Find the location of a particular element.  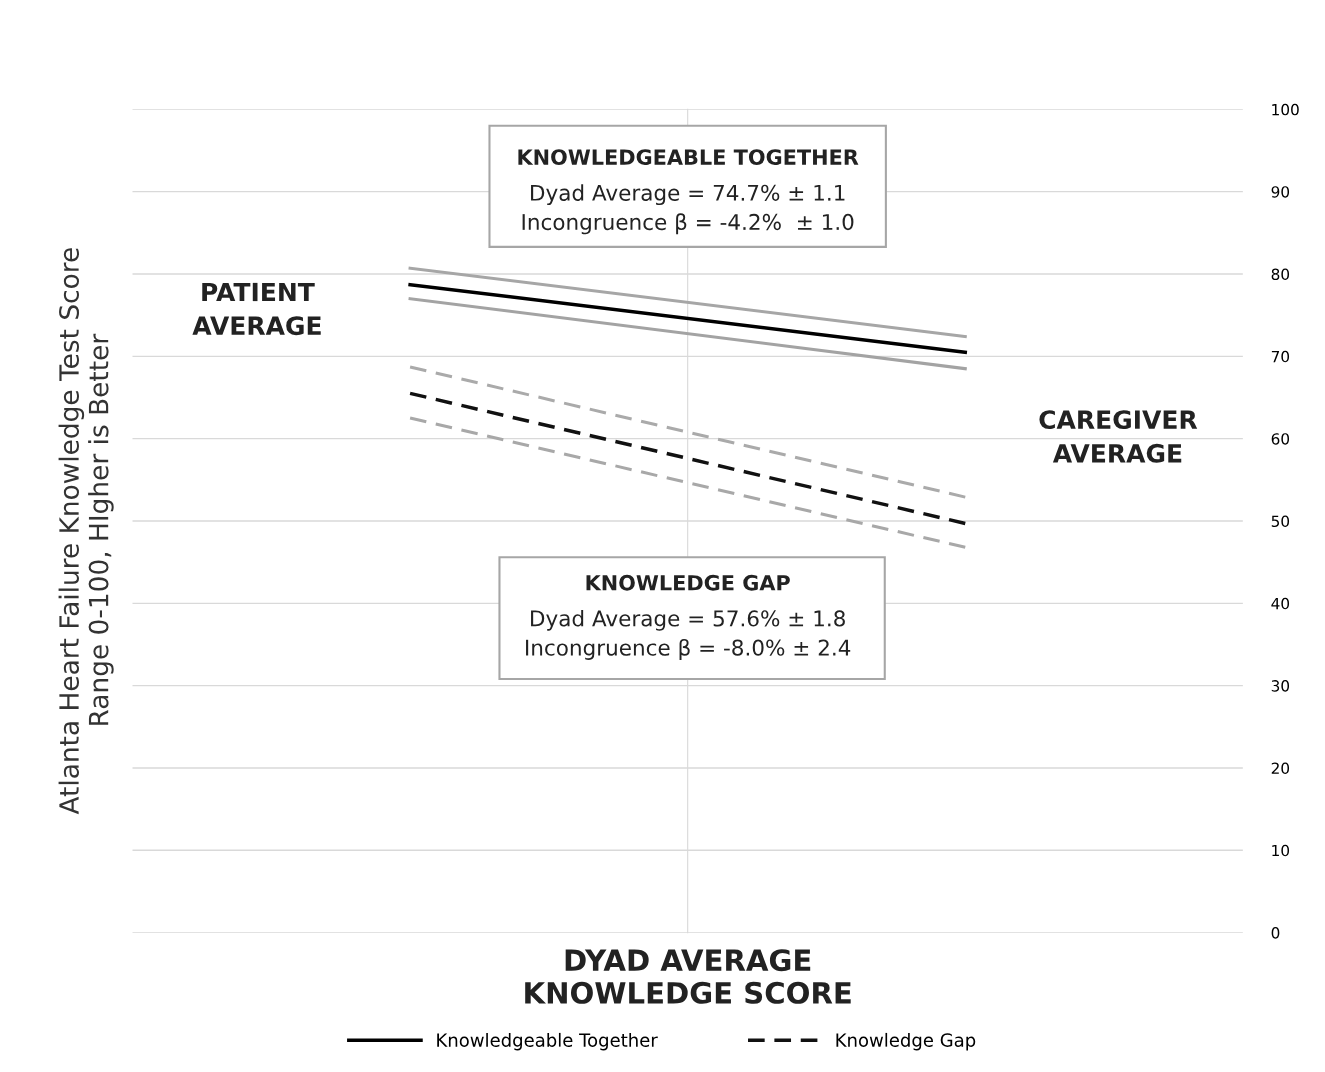

annotation: CAREGIVER AVERAGE is located at coordinates (1118, 436).